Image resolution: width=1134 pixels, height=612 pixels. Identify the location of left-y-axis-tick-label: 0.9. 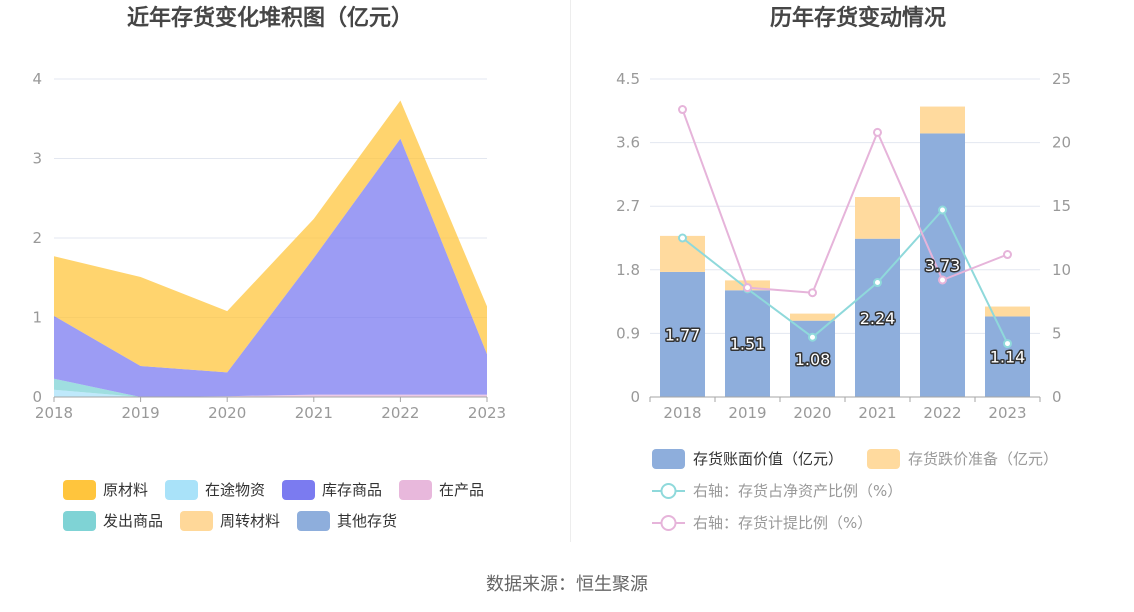
(628, 333).